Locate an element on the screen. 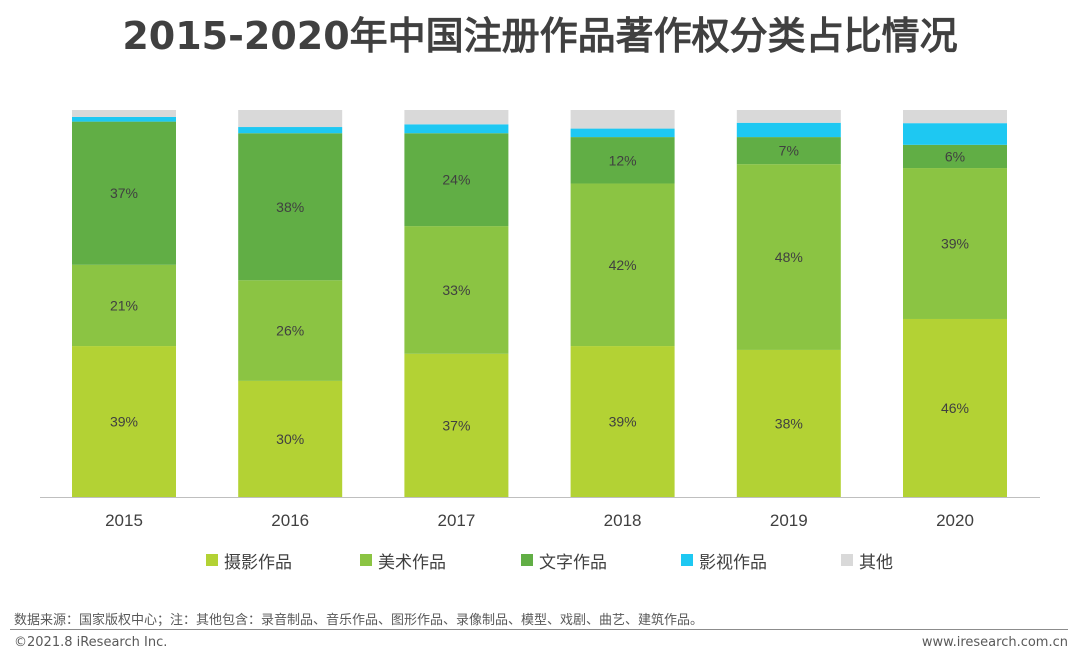 This screenshot has width=1080, height=664. legend-label-3: 文字作品 is located at coordinates (573, 562).